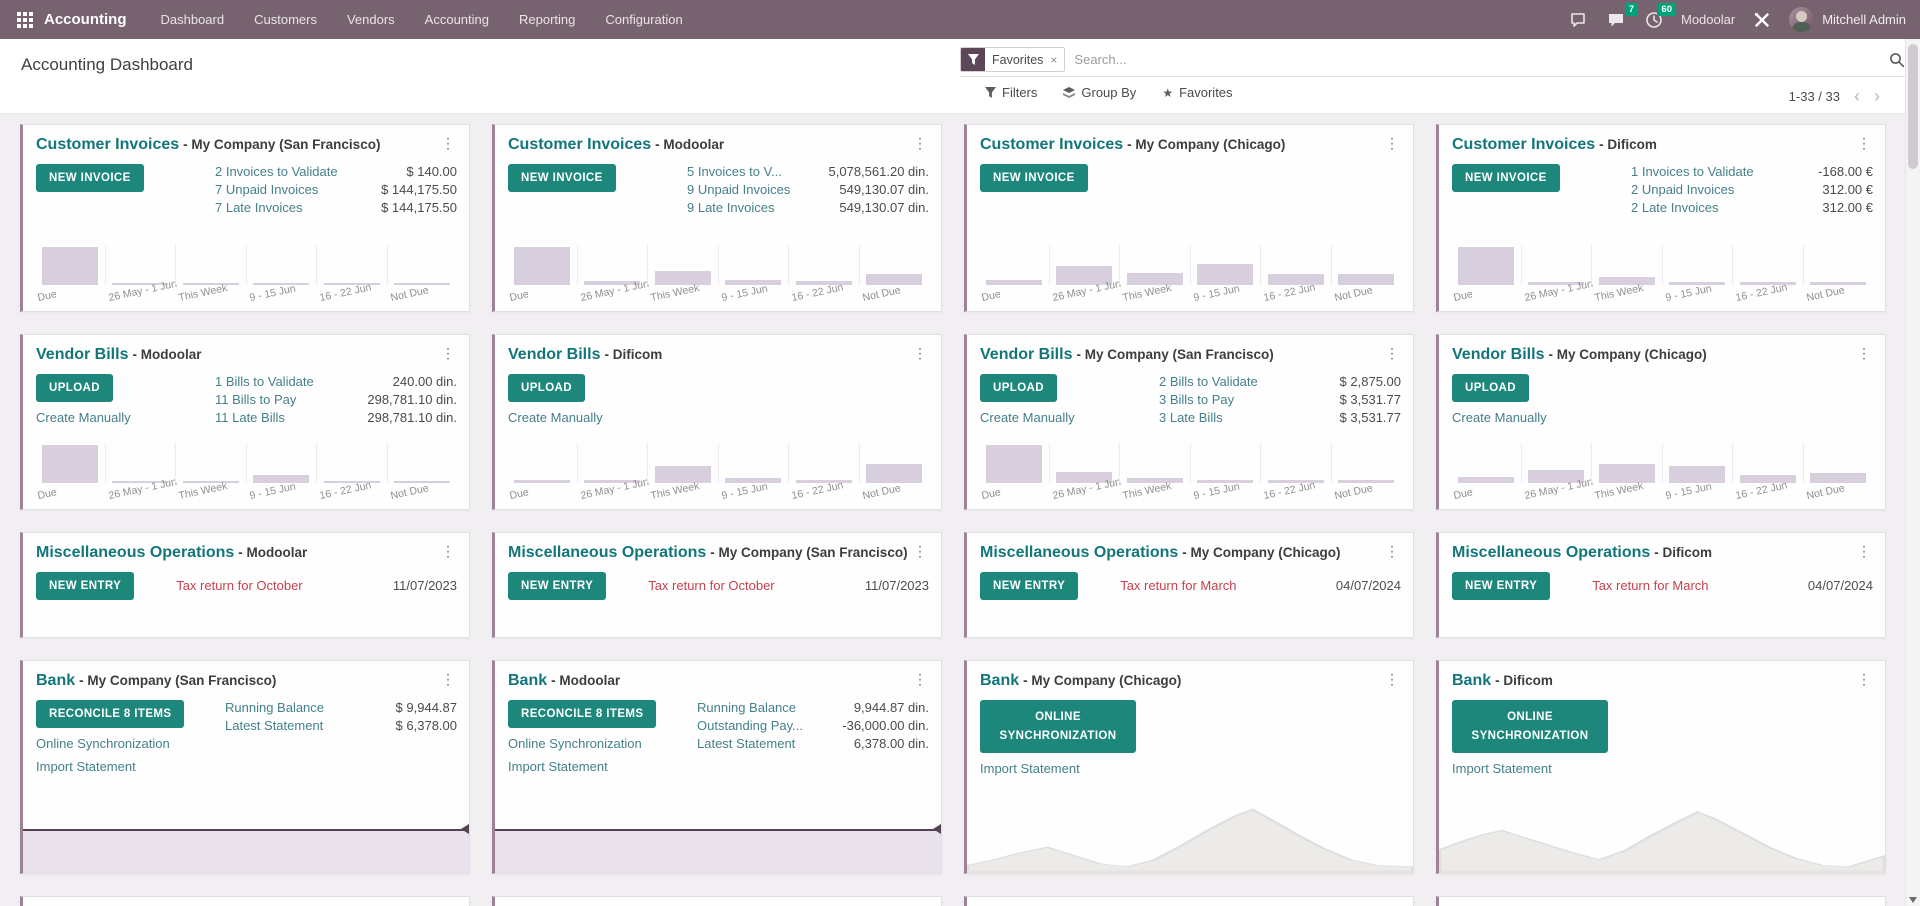  Describe the element at coordinates (1814, 96) in the screenshot. I see `pager-value: 1-33 / 33` at that location.